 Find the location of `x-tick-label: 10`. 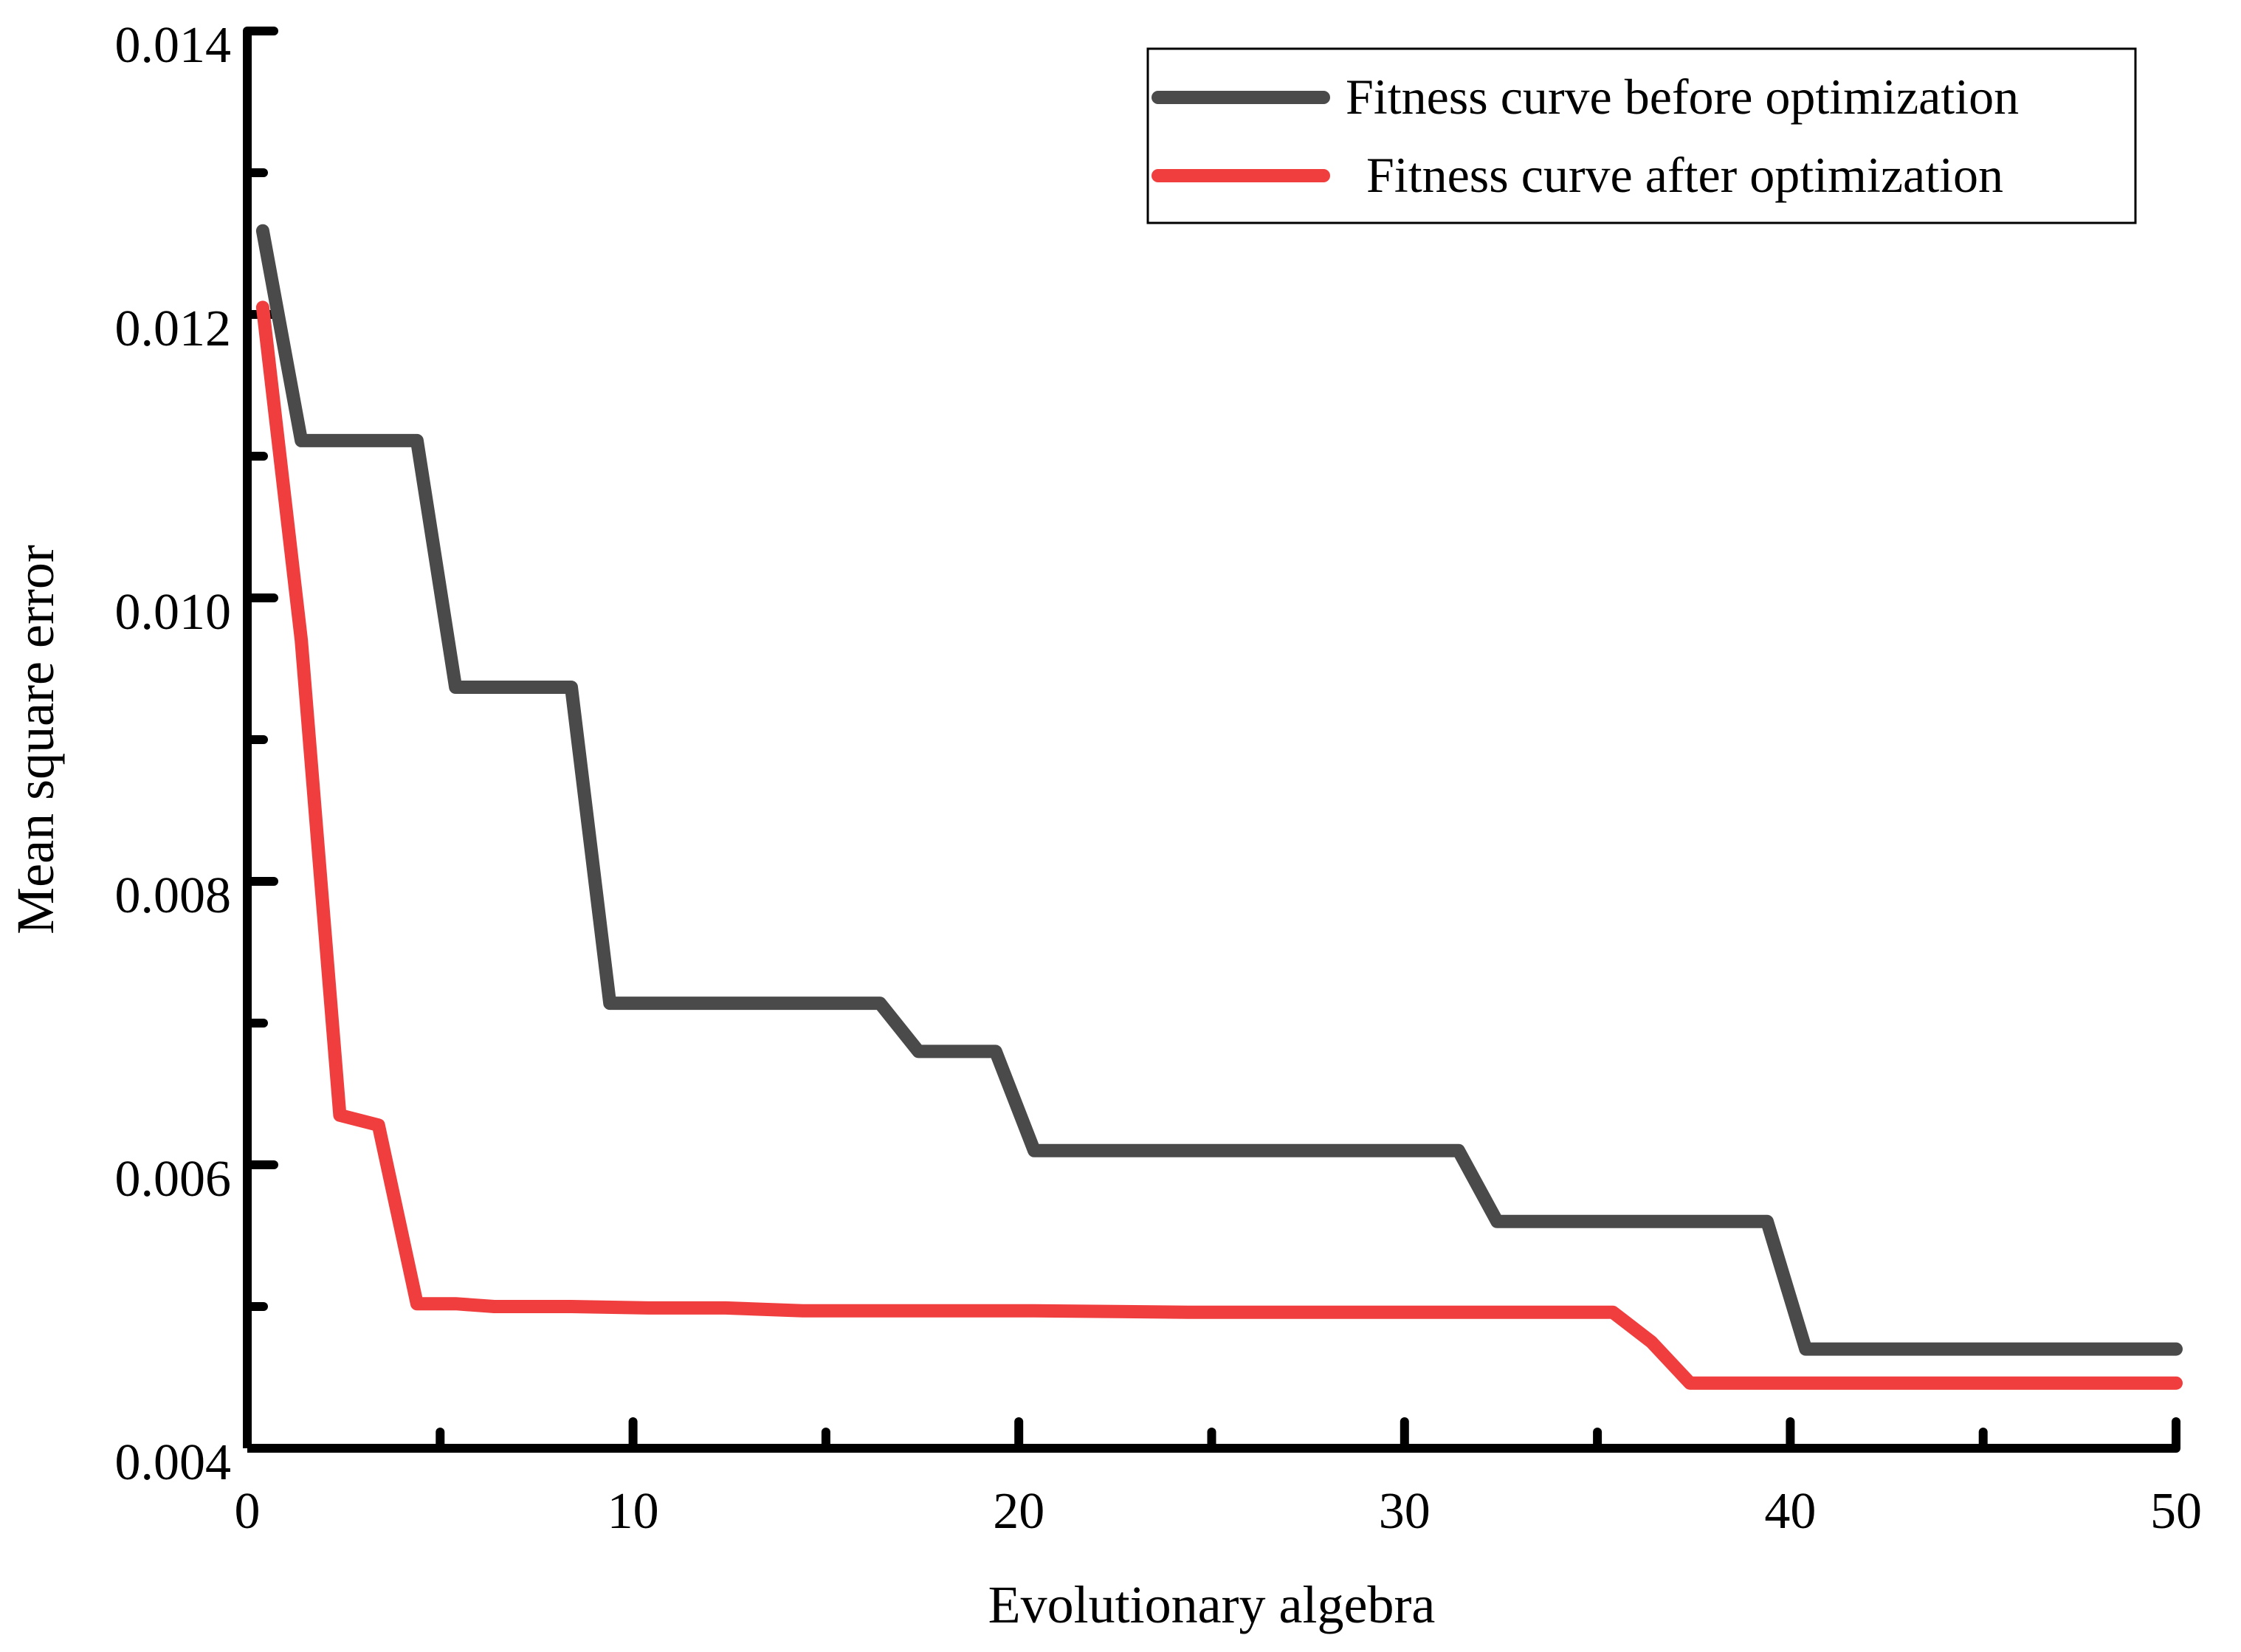

x-tick-label: 10 is located at coordinates (633, 1511).